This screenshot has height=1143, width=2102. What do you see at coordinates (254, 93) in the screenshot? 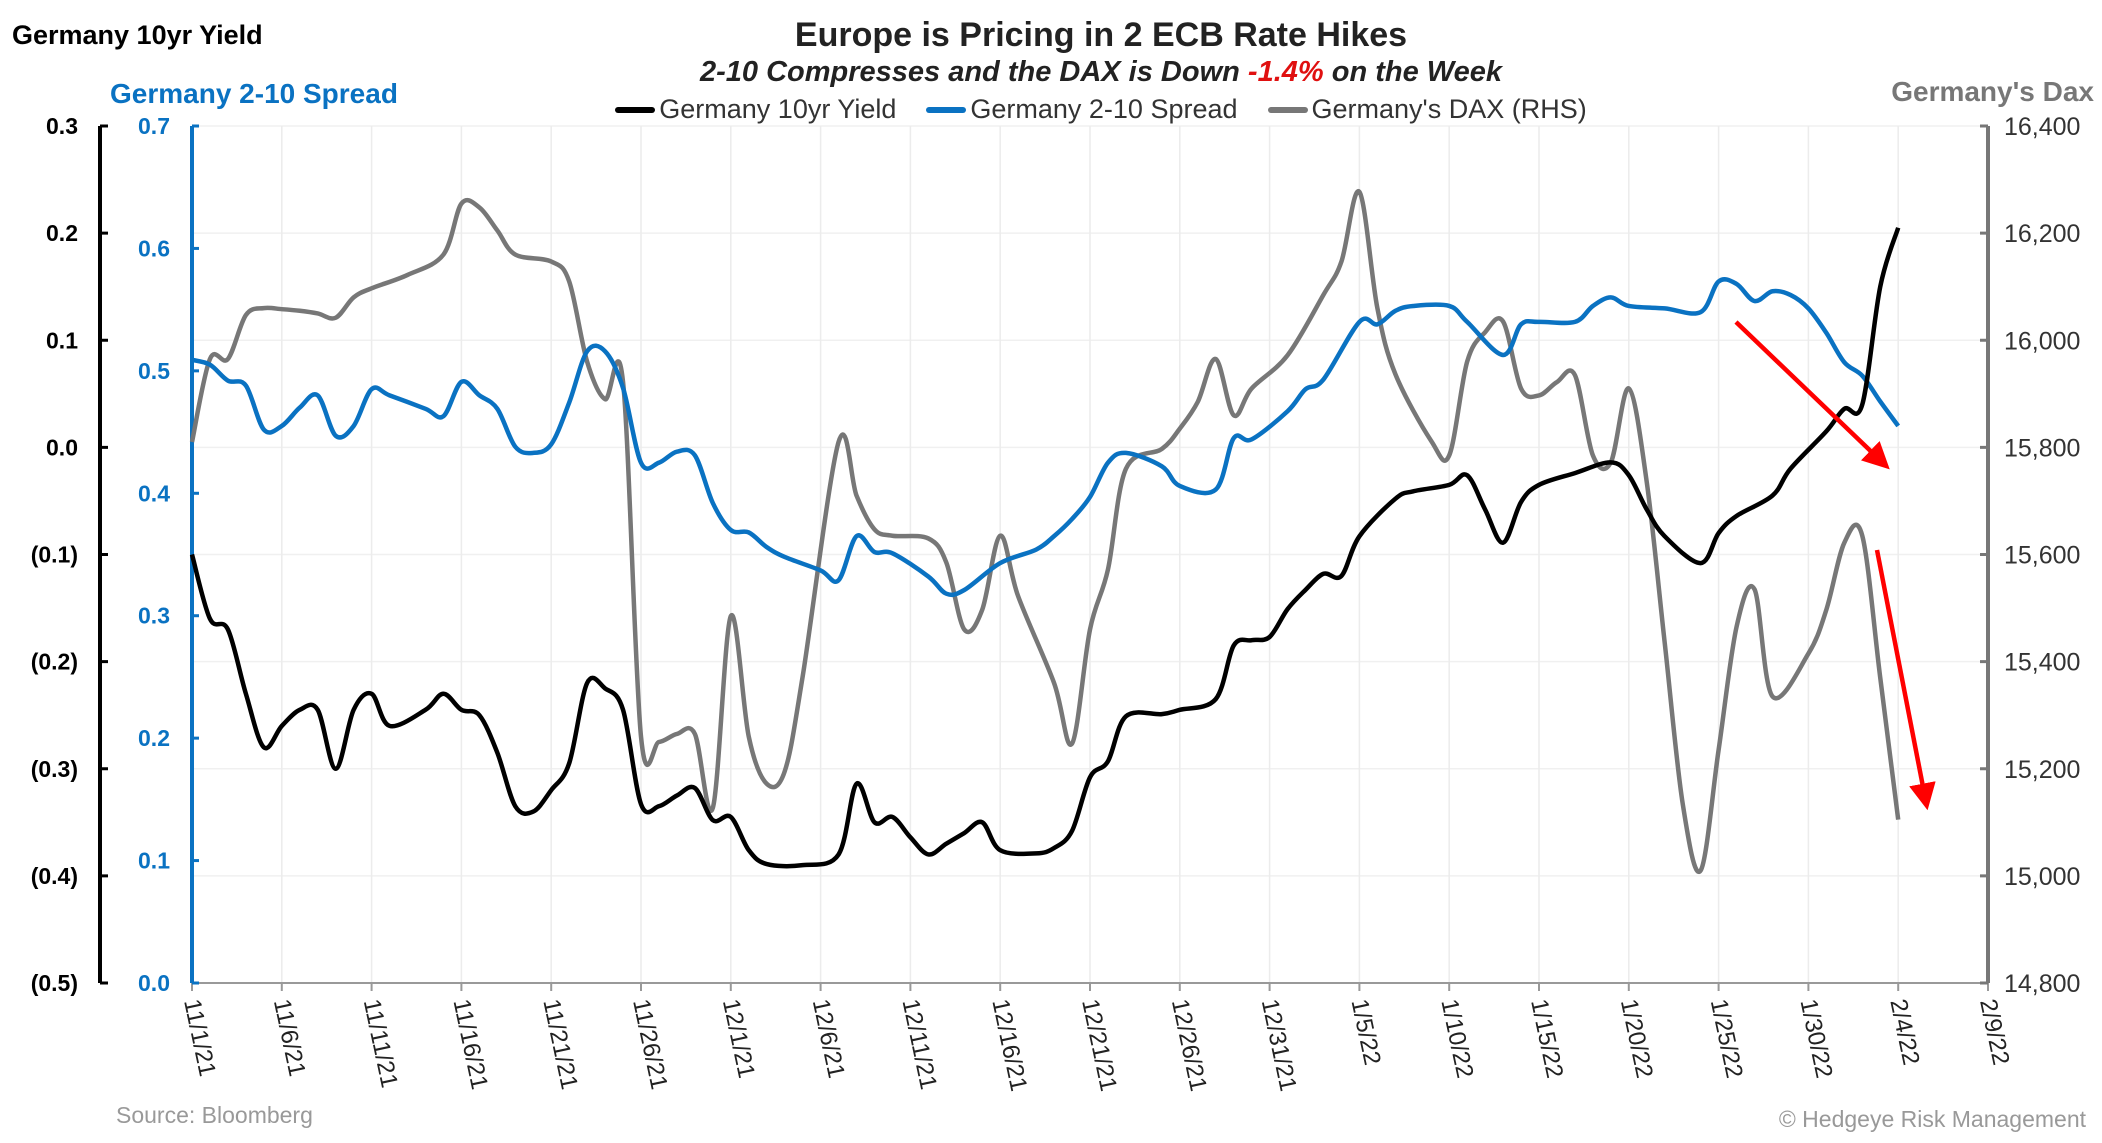
I see `spread-axis-title: Germany 2-10 Spread` at bounding box center [254, 93].